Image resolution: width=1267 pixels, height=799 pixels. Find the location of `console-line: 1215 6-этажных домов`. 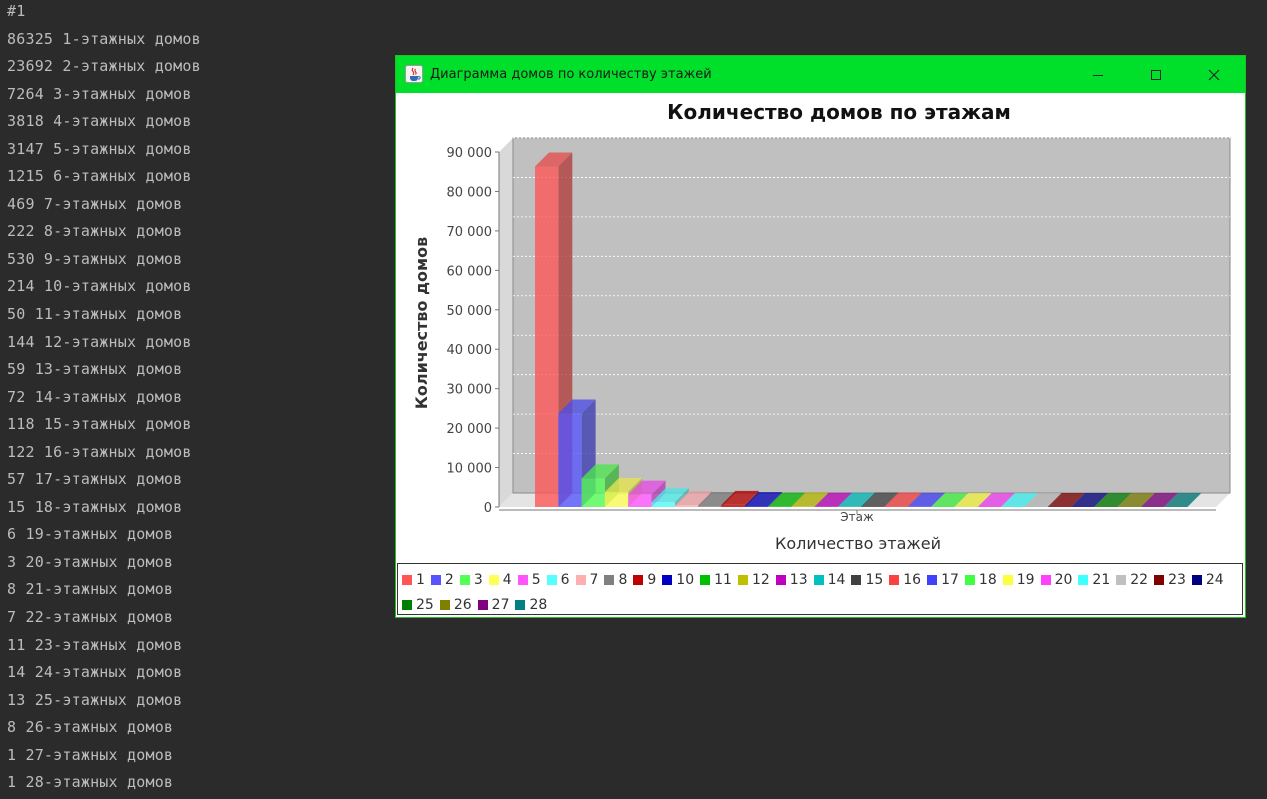

console-line: 1215 6-этажных домов is located at coordinates (104, 179).